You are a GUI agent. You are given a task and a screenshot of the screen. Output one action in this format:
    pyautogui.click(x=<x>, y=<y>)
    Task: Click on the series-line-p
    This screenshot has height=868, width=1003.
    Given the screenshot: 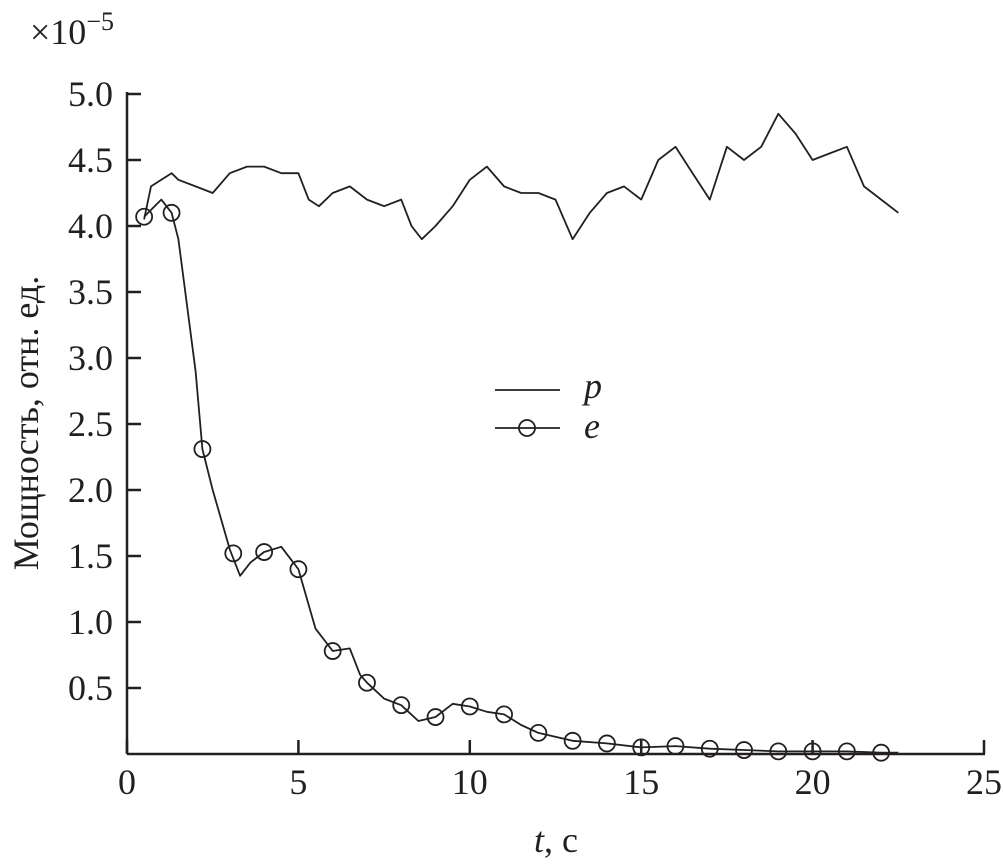 What is the action you would take?
    pyautogui.click(x=521, y=176)
    